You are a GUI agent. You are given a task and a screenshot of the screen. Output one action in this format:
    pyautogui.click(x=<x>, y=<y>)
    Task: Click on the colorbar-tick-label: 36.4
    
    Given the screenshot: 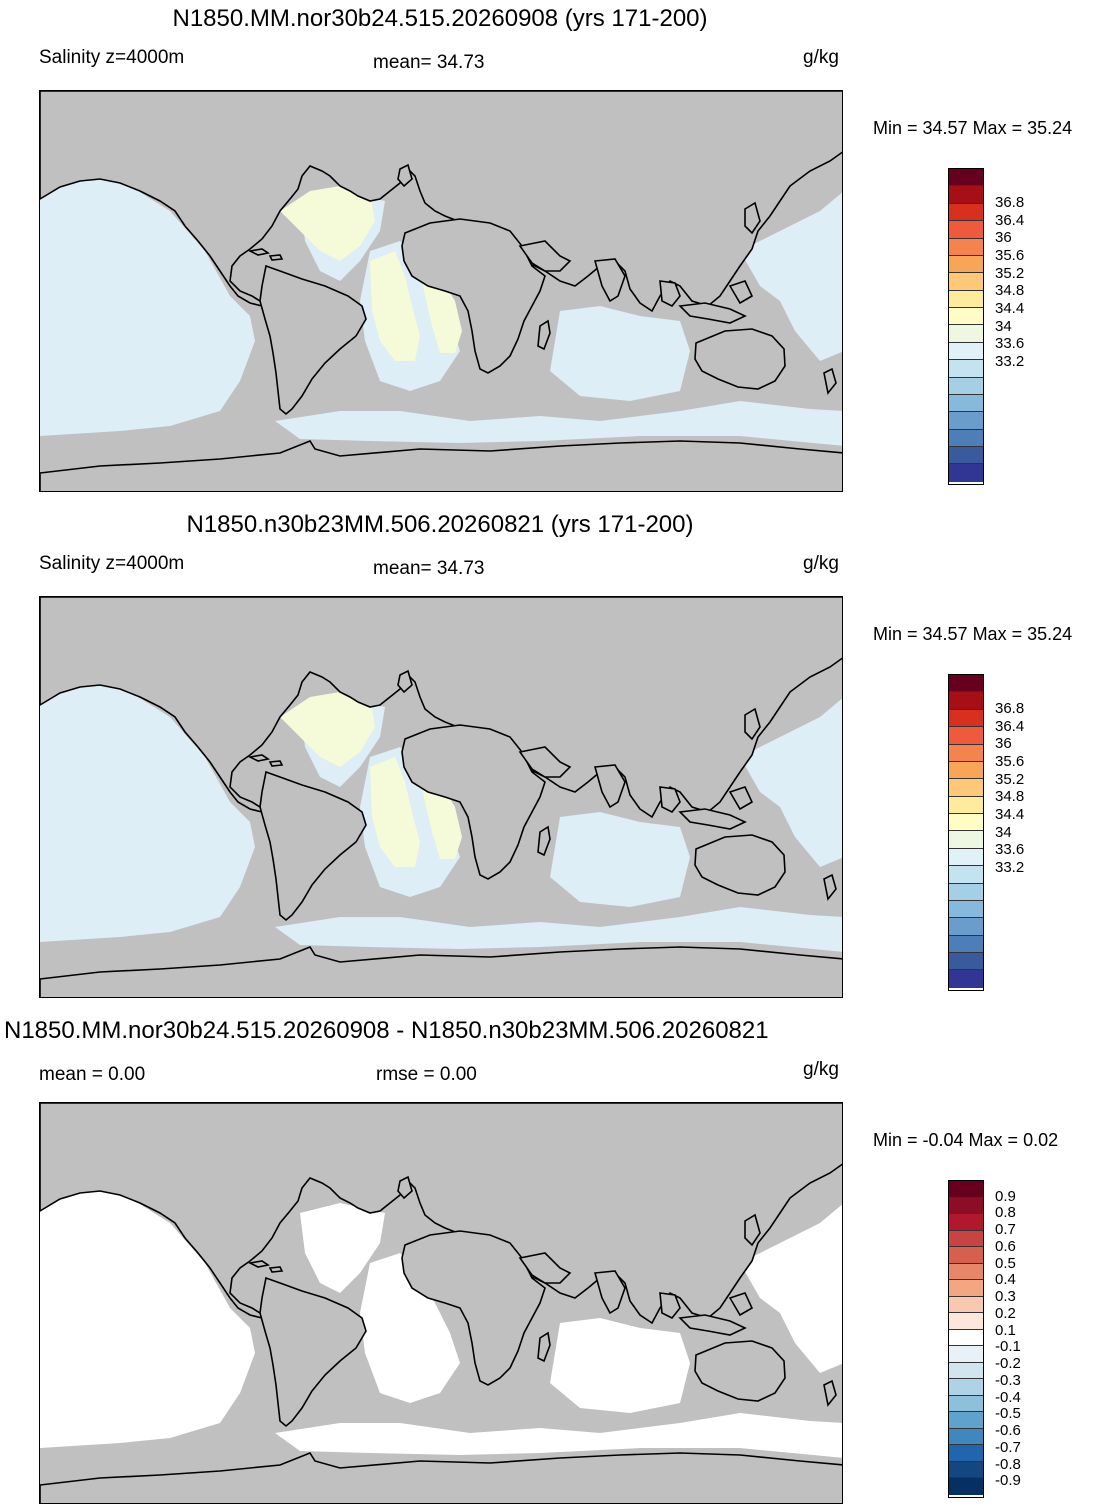 What is the action you would take?
    pyautogui.click(x=1010, y=726)
    